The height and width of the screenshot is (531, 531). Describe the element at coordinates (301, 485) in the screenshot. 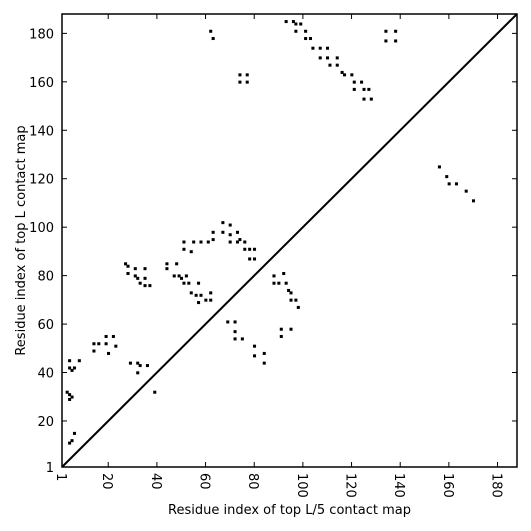

I see `x-tick-label: 100` at that location.